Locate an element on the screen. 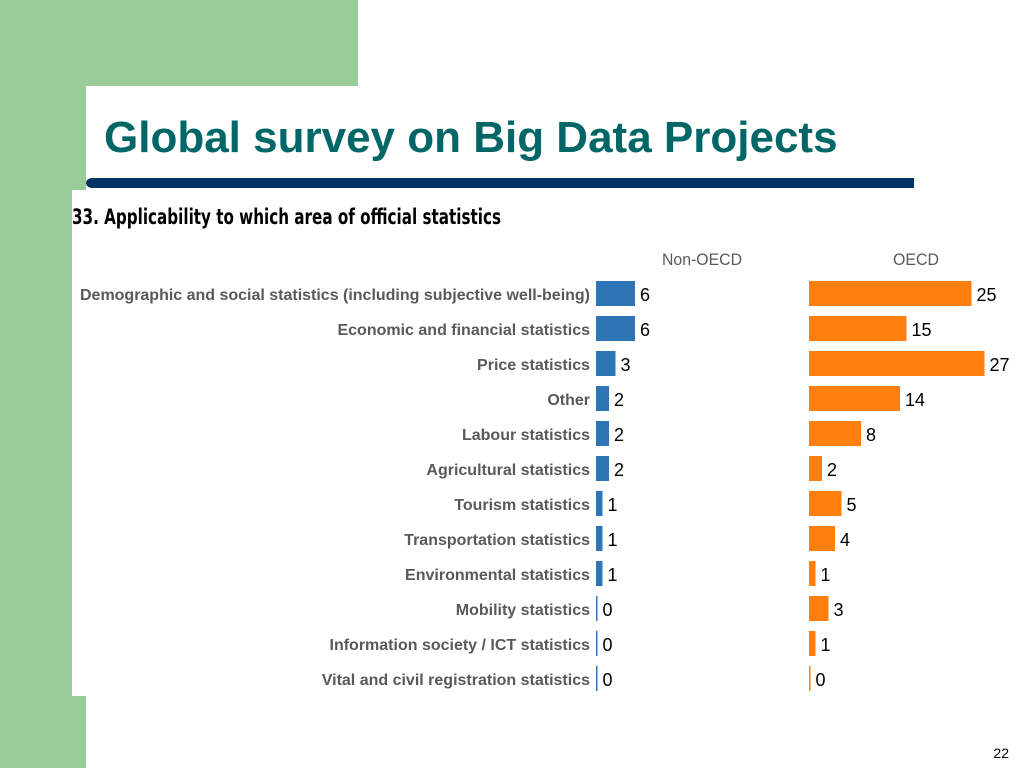 This screenshot has width=1024, height=768. oecd-value-label: 2 is located at coordinates (832, 470).